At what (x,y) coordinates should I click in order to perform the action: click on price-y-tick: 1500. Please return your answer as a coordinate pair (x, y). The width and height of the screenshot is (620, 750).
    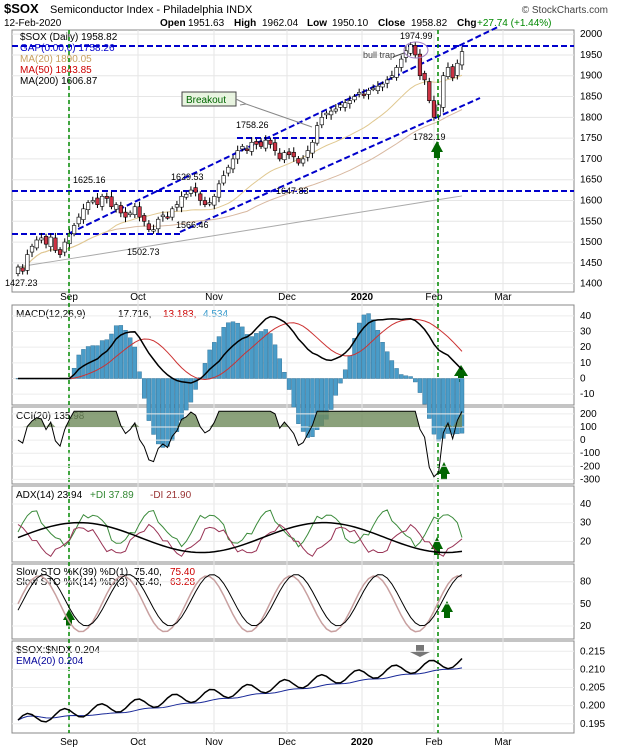
    Looking at the image, I should click on (591, 242).